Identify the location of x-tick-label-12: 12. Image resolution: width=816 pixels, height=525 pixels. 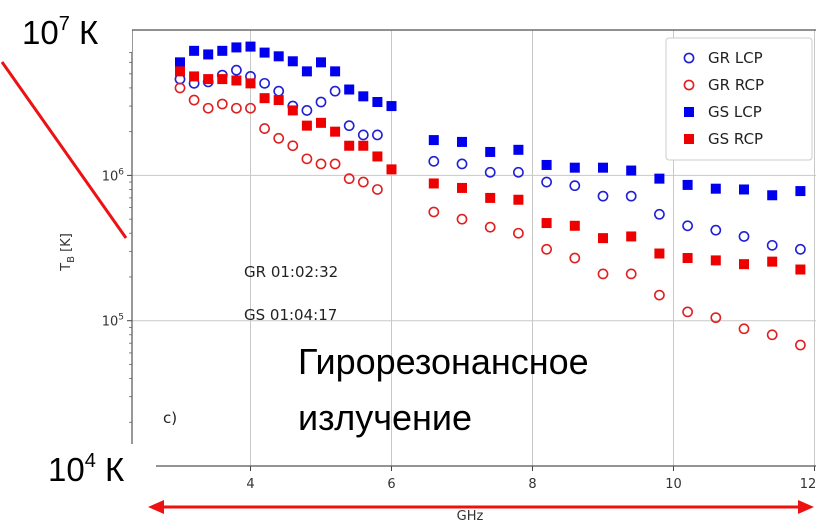
(808, 484).